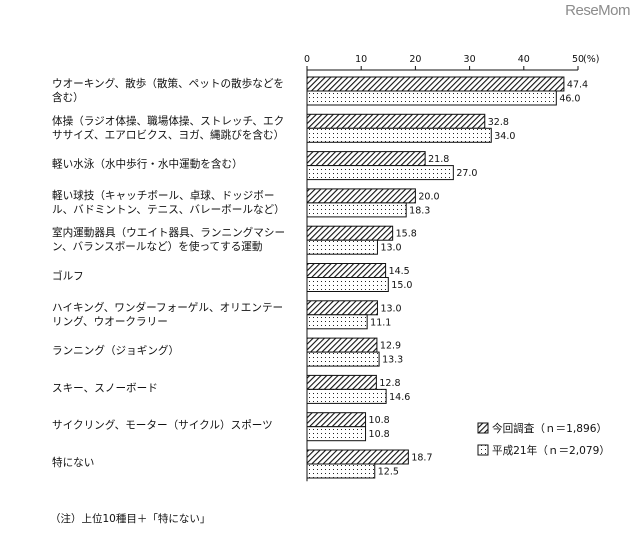  Describe the element at coordinates (68, 97) in the screenshot. I see `category-label: 含む）` at that location.